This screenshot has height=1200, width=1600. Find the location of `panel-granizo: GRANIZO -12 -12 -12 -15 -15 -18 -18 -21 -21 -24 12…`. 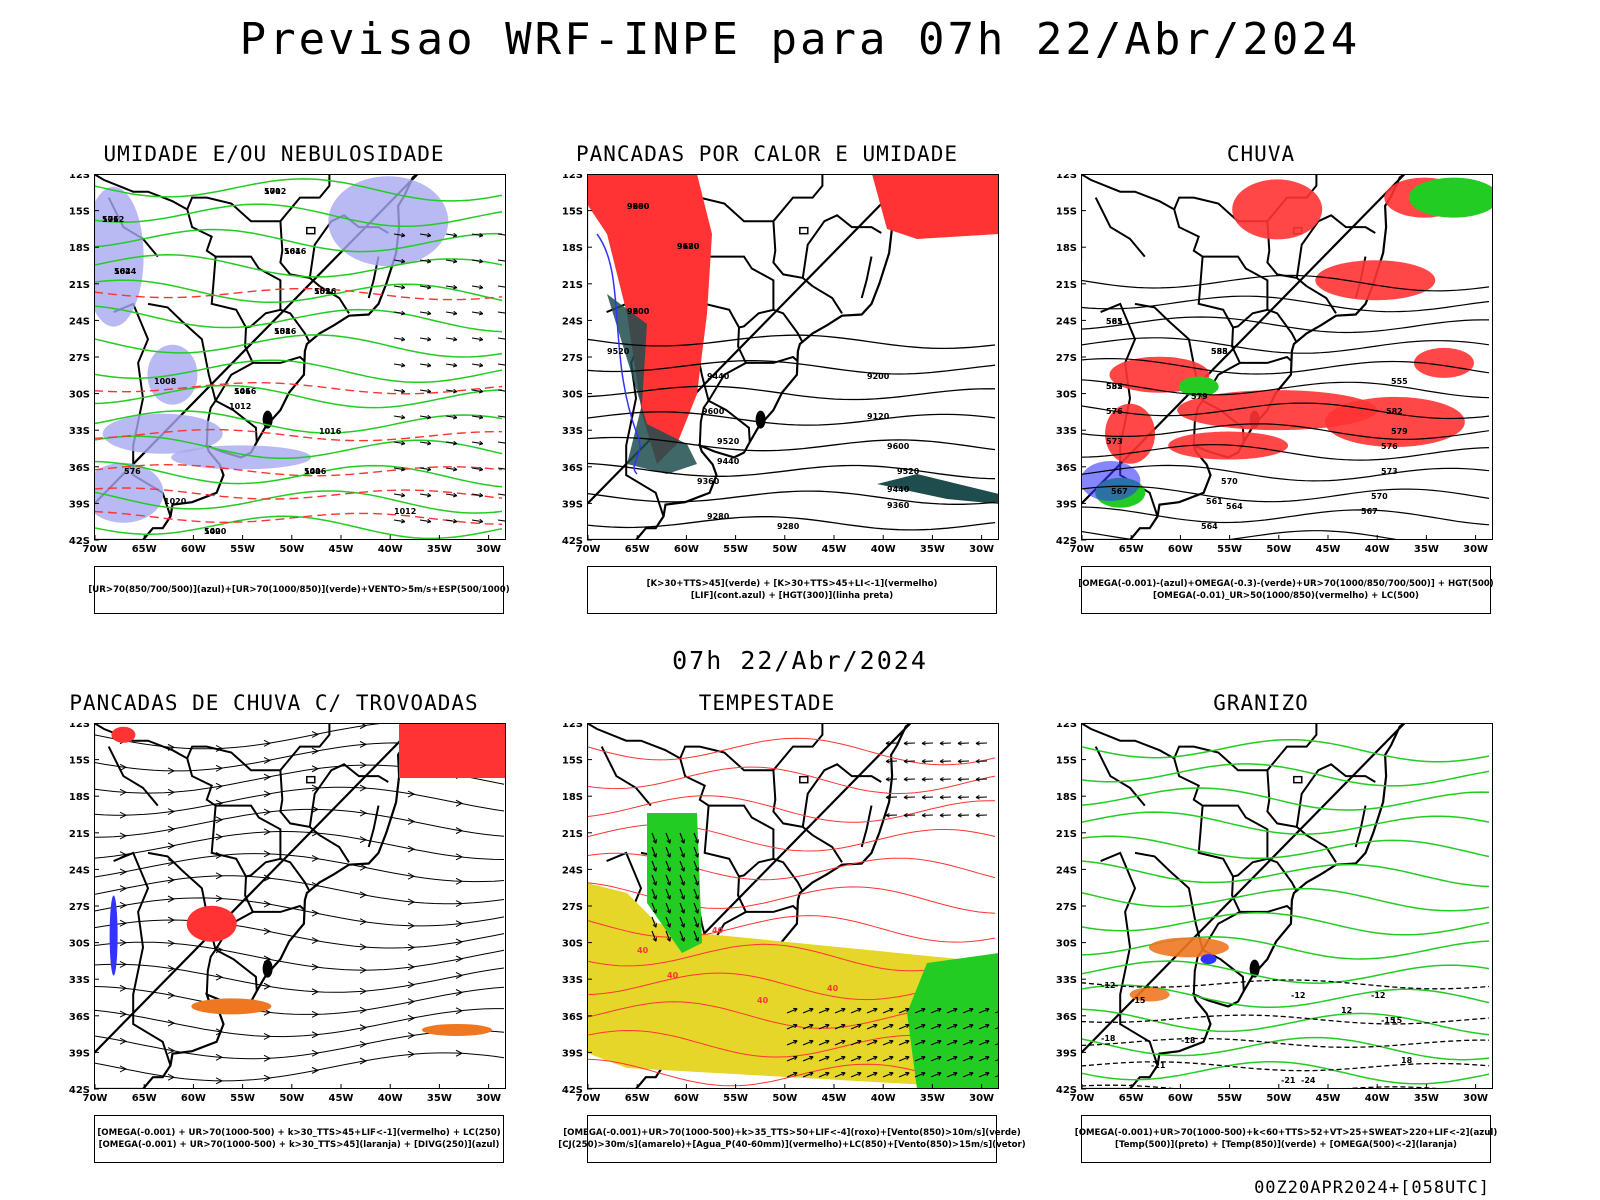

panel-granizo: GRANIZO -12 -12 -12 -15 -15 -18 -18 -21 -21 -24 12… is located at coordinates (1261, 943).